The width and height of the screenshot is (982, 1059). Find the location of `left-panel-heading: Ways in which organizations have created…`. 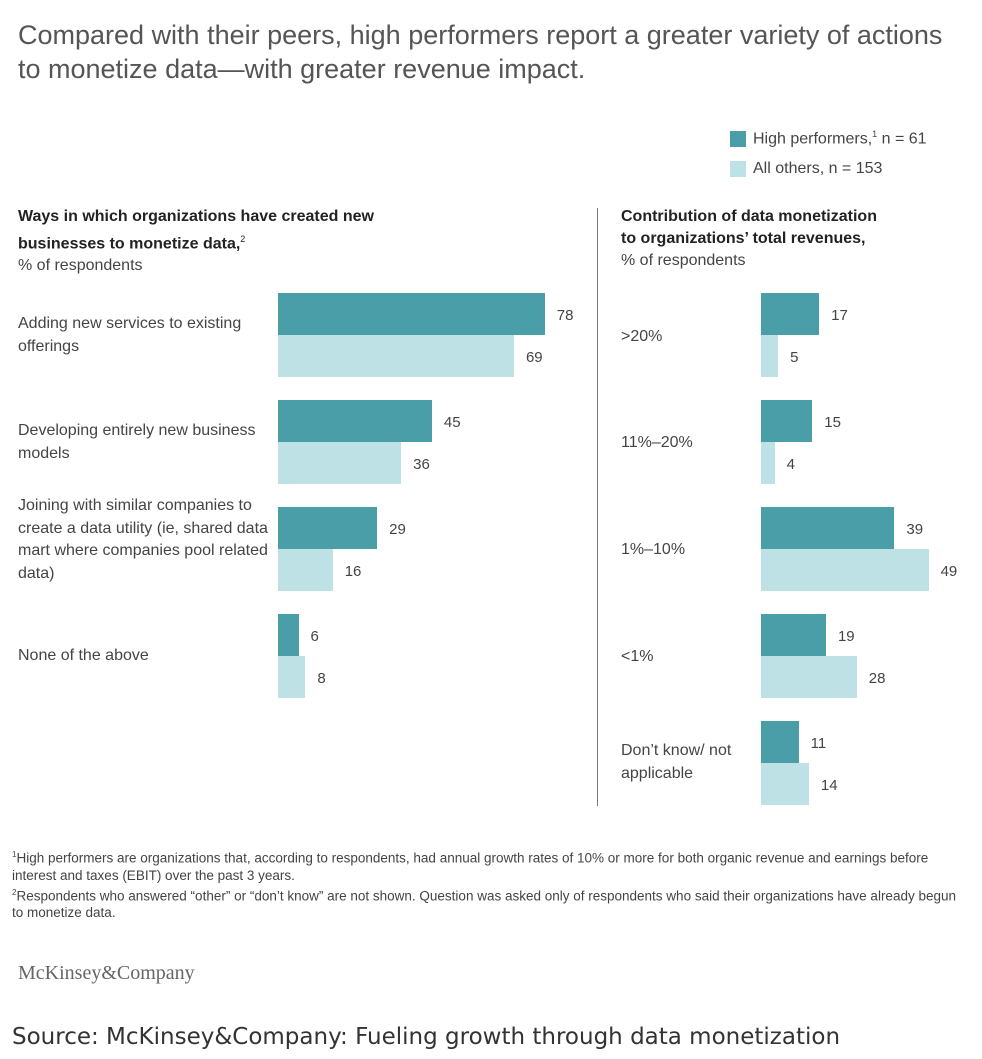

left-panel-heading: Ways in which organizations have created… is located at coordinates (238, 241).